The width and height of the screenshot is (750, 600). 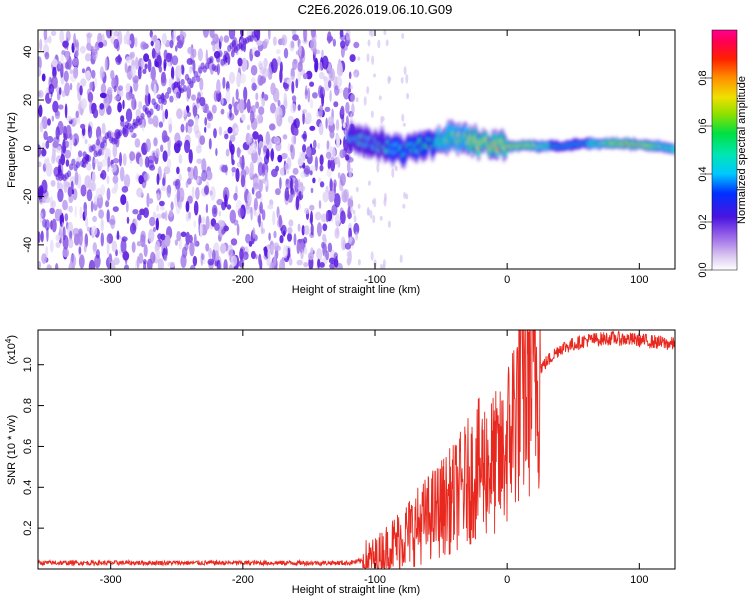 What do you see at coordinates (28, 148) in the screenshot?
I see `spectrogram-y-tick-label: 0` at bounding box center [28, 148].